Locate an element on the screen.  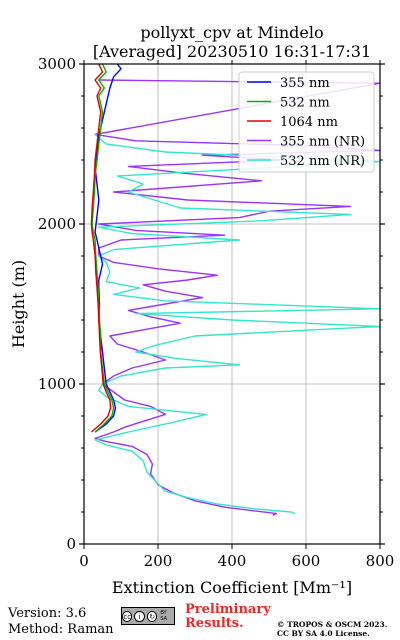
y-axis-label: Height (m) is located at coordinates (18, 304).